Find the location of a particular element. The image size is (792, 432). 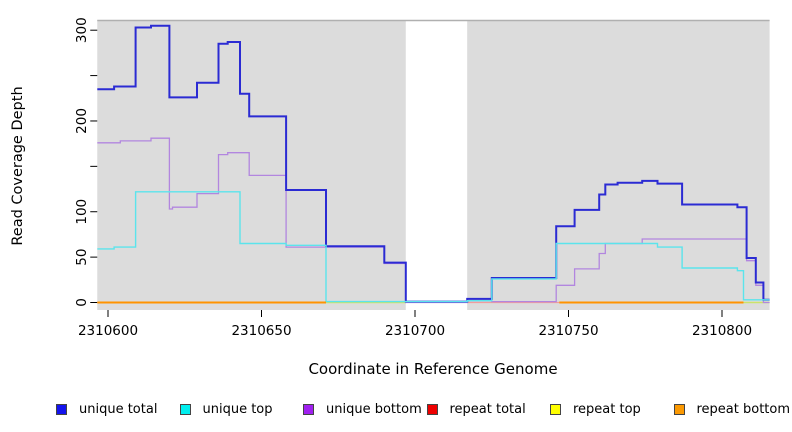

legend-item-unique-top: unique top is located at coordinates (226, 409).